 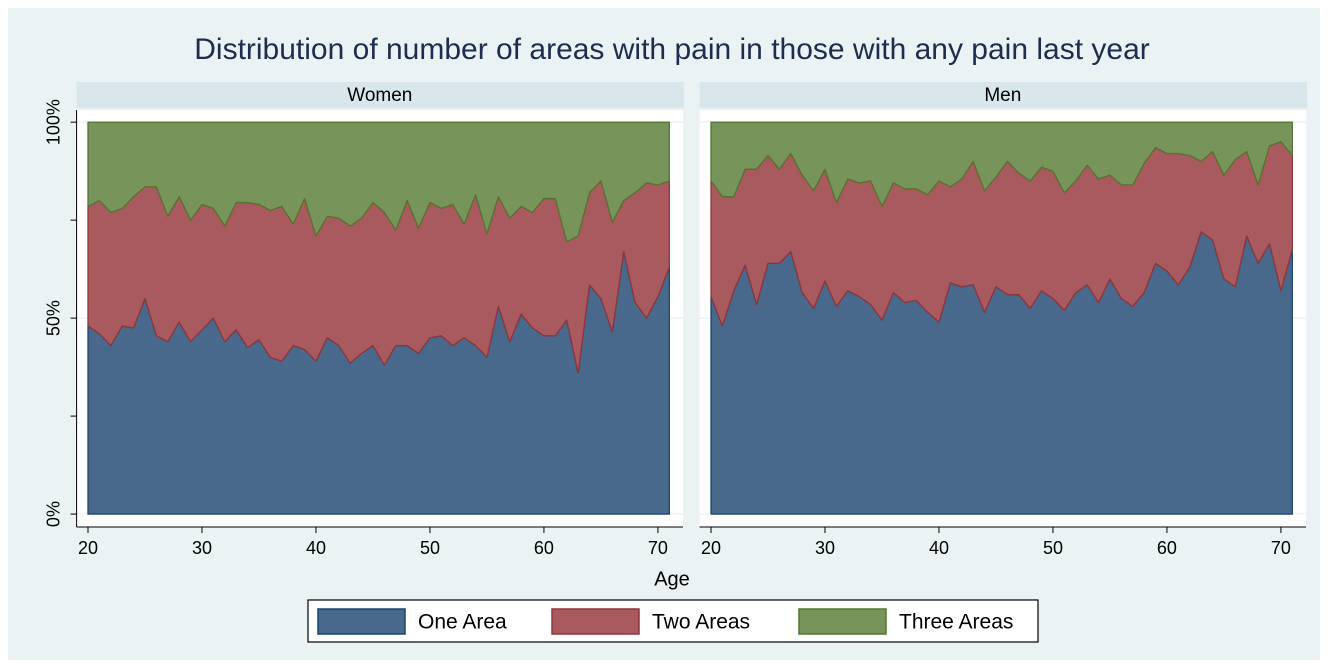 What do you see at coordinates (672, 579) in the screenshot?
I see `x-axis-title: Age` at bounding box center [672, 579].